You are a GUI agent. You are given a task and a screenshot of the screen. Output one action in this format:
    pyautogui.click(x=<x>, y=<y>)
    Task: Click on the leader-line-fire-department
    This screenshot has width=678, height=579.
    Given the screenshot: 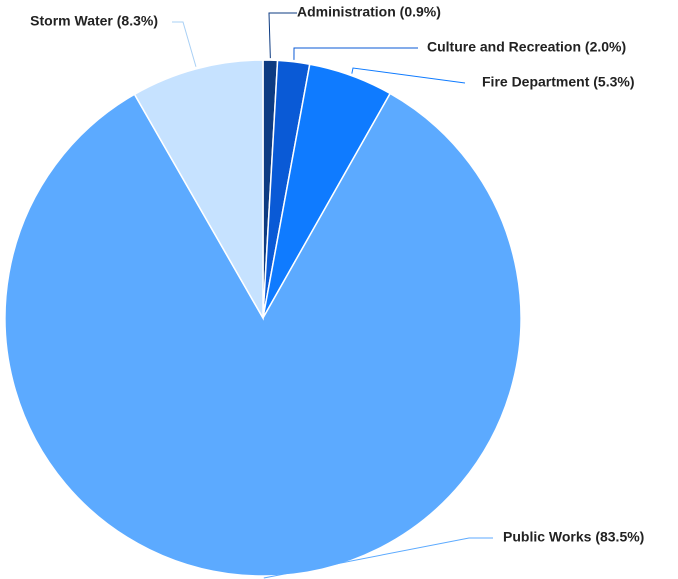 What is the action you would take?
    pyautogui.click(x=408, y=75)
    